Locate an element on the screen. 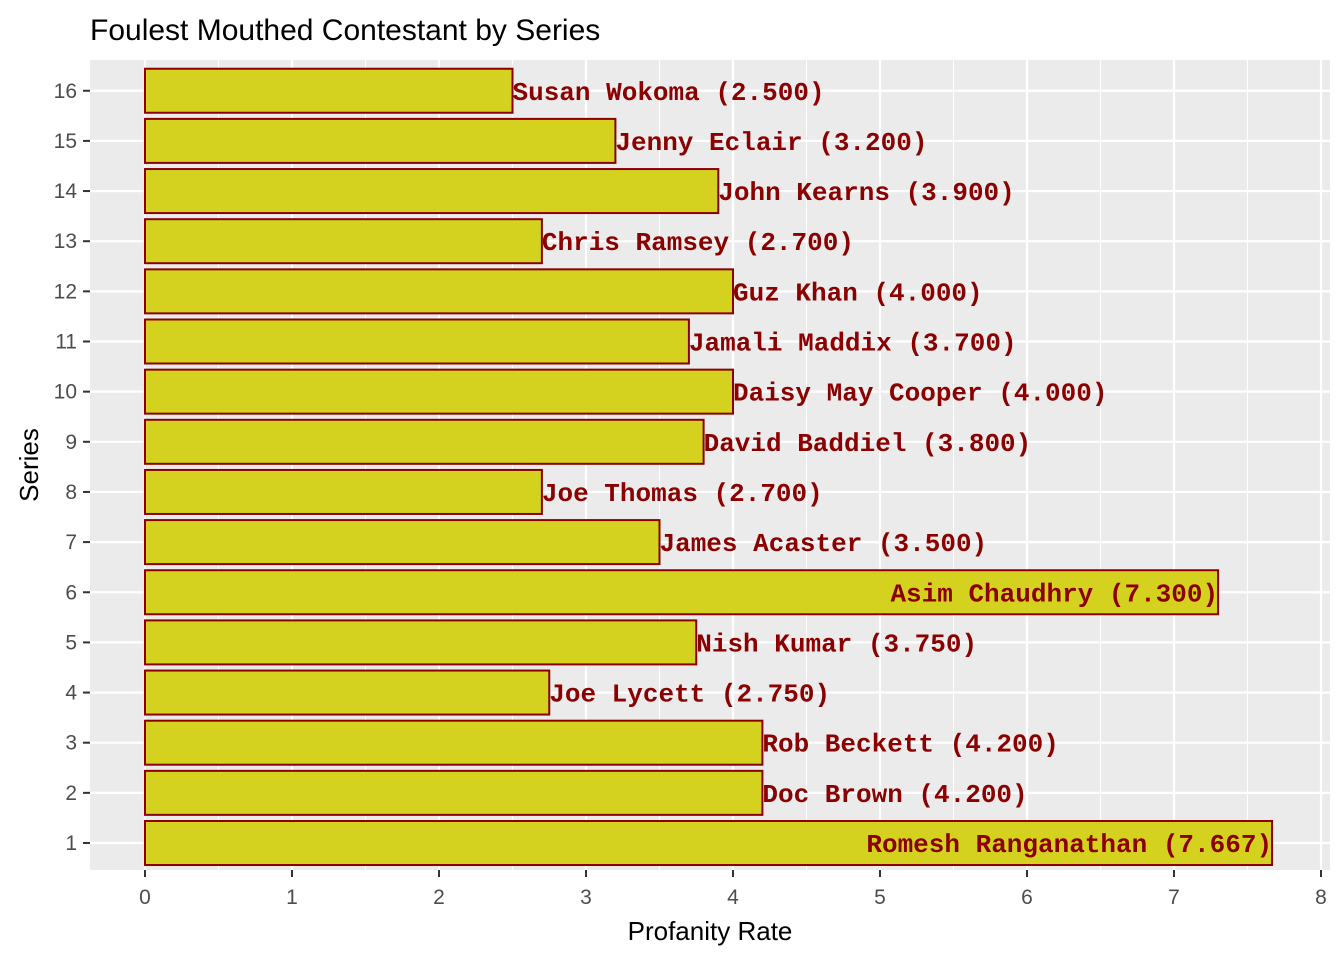 The width and height of the screenshot is (1344, 960). chart-title: Foulest Mouthed Contestant by Series is located at coordinates (345, 30).